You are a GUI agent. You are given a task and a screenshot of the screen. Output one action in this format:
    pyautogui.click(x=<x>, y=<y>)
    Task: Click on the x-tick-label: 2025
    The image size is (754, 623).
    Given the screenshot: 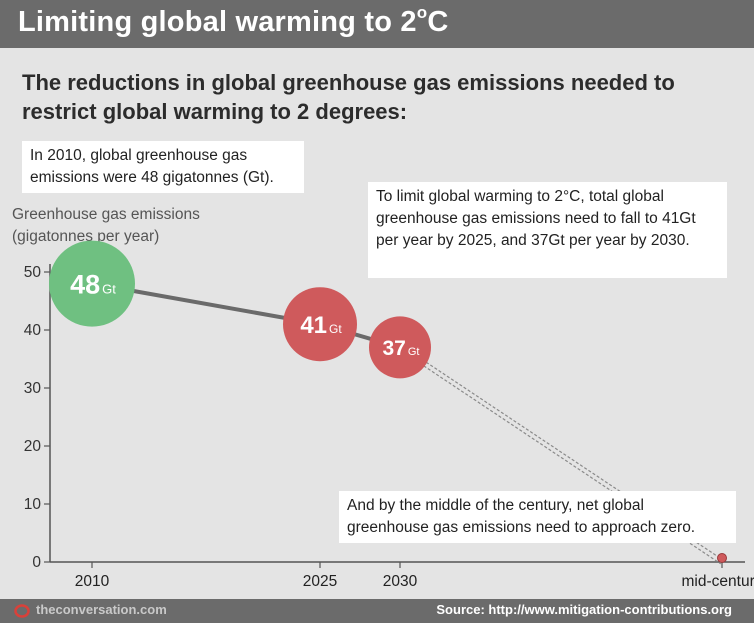 What is the action you would take?
    pyautogui.click(x=320, y=581)
    